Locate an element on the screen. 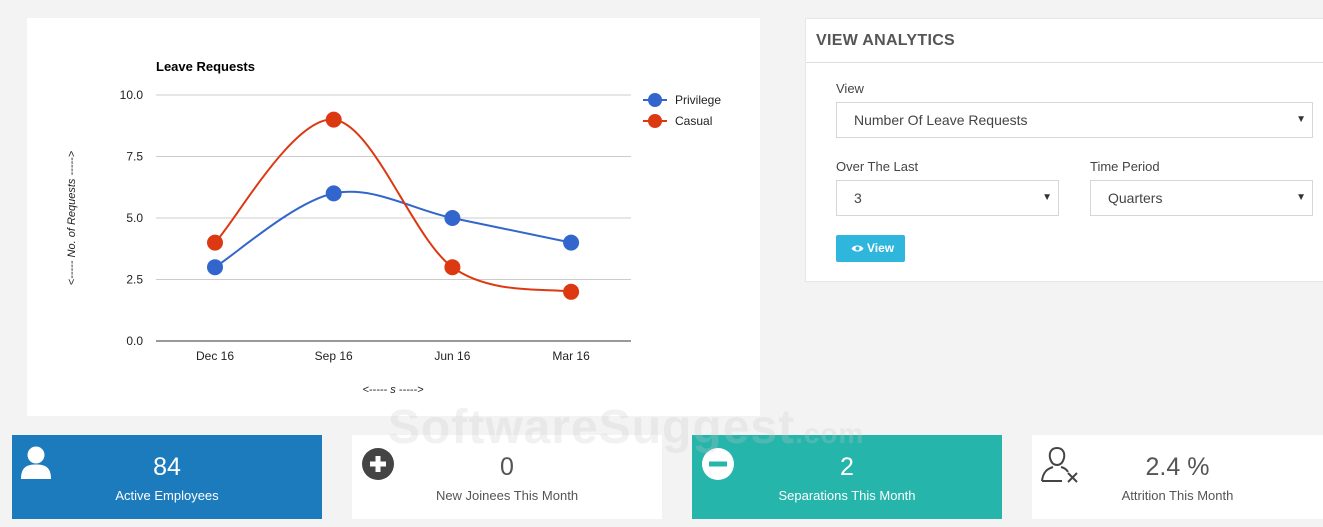 The height and width of the screenshot is (527, 1323). attrition-card: 2.4 % Attrition This Month is located at coordinates (1177, 477).